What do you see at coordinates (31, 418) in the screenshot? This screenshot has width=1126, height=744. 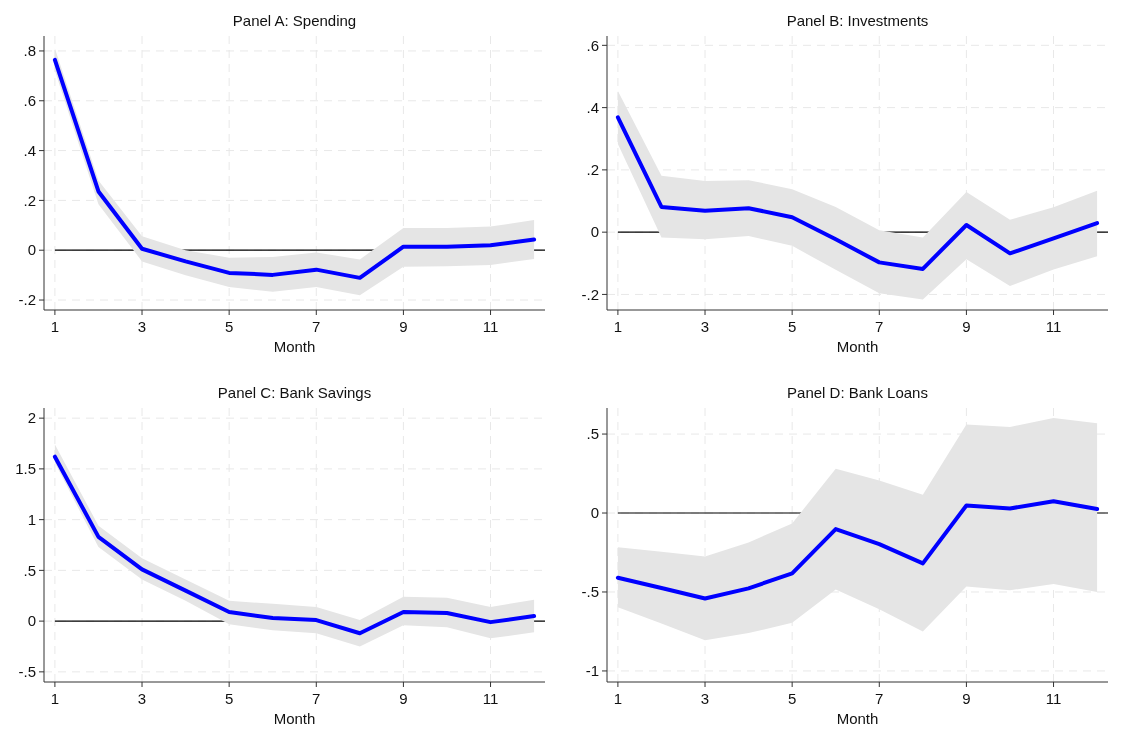 I see `y-tick-label: 2` at bounding box center [31, 418].